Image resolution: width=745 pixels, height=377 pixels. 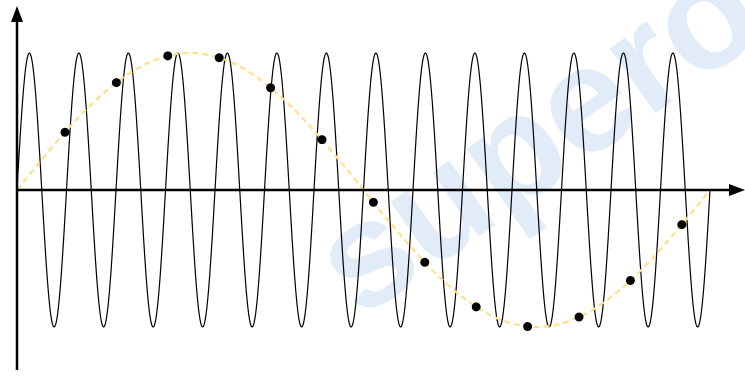 I want to click on y-axis-arrowhead, so click(x=17, y=14).